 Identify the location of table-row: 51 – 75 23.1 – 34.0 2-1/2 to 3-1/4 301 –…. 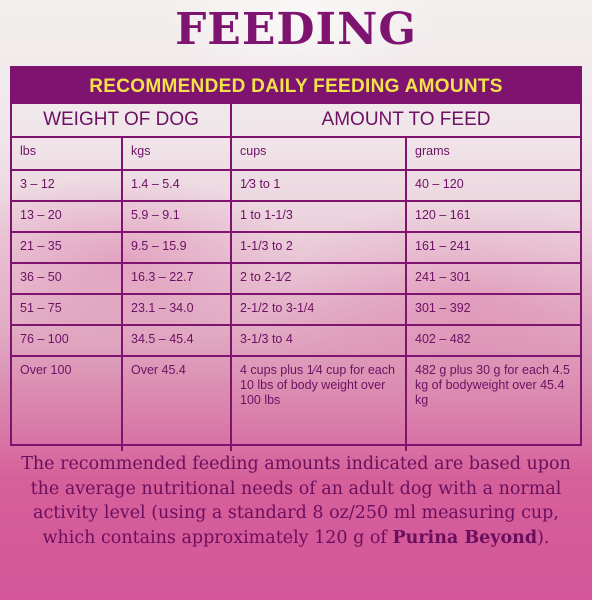
(296, 309).